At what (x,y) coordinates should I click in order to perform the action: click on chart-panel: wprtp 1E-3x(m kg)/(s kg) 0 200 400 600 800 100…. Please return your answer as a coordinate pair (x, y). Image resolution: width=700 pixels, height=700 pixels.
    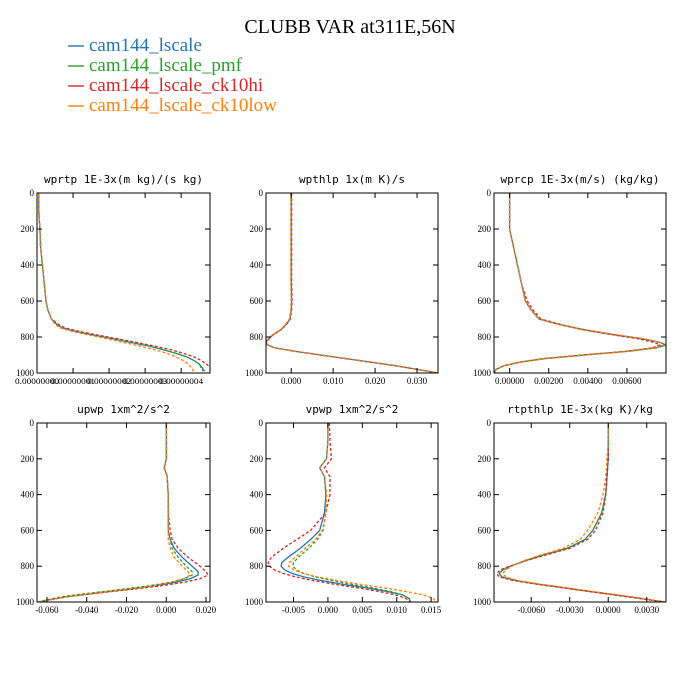
    Looking at the image, I should click on (113, 279).